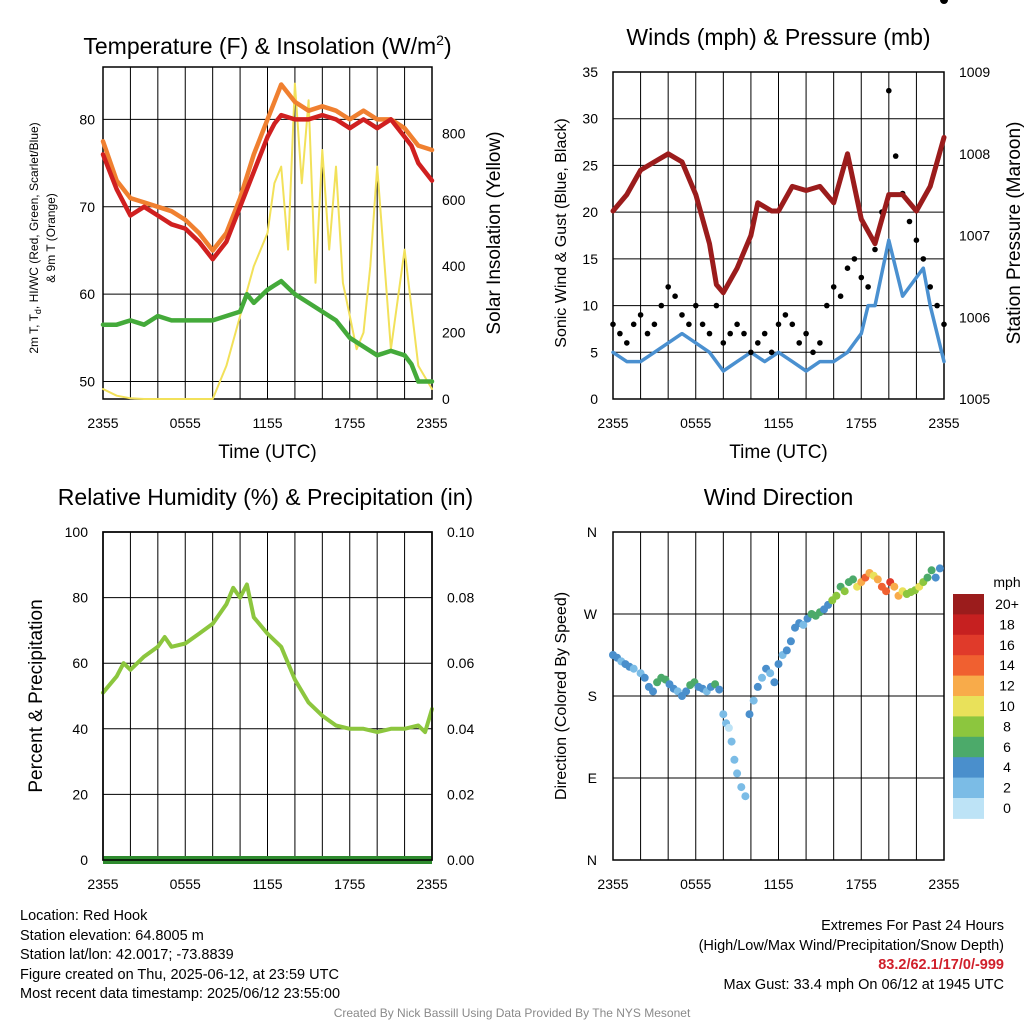 The width and height of the screenshot is (1024, 1024). What do you see at coordinates (87, 382) in the screenshot?
I see `y-tick-label: 50` at bounding box center [87, 382].